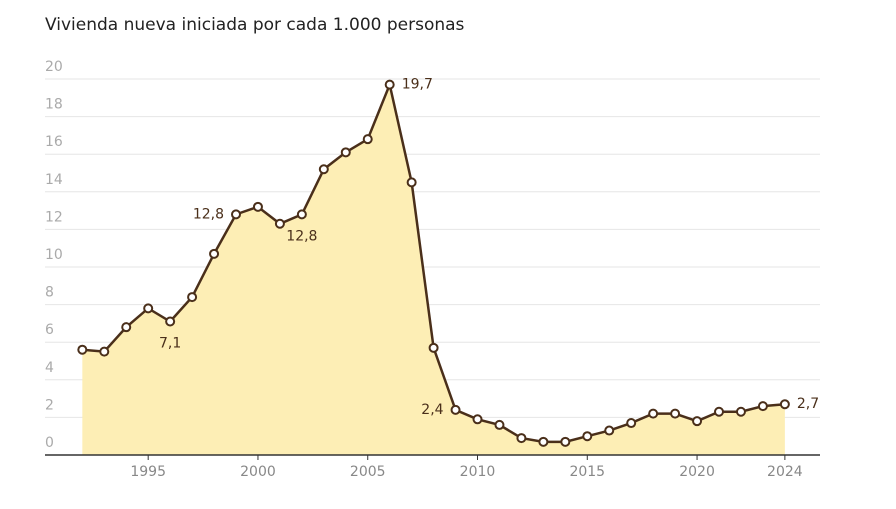 This screenshot has height=509, width=896. I want to click on data-label: 2,4, so click(432, 410).